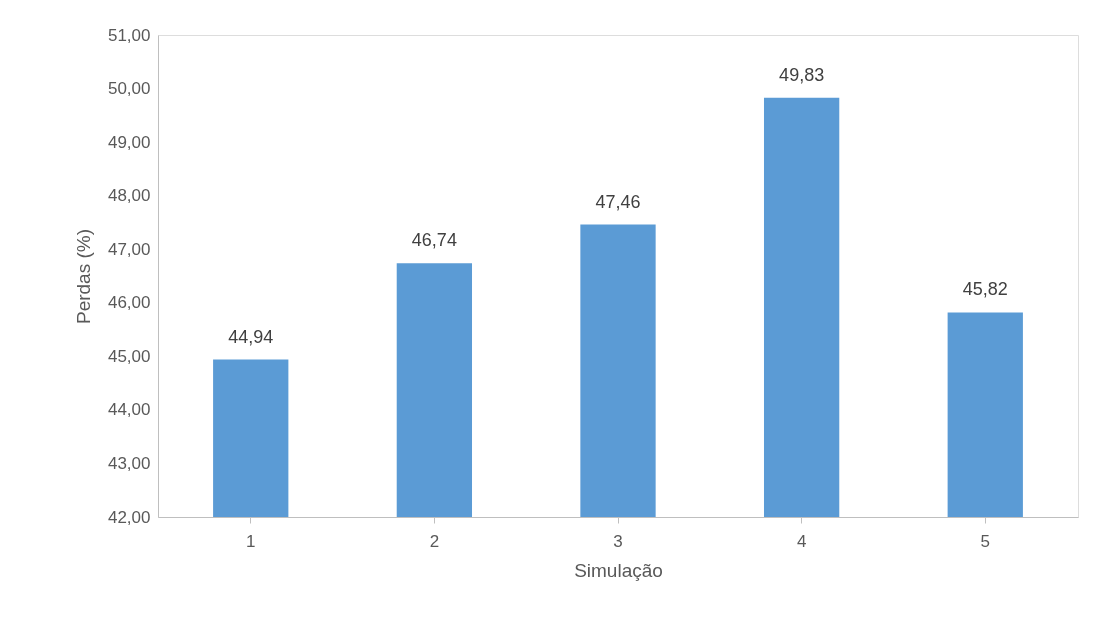 The image size is (1101, 629). I want to click on y-tick-label: 50,00, so click(129, 89).